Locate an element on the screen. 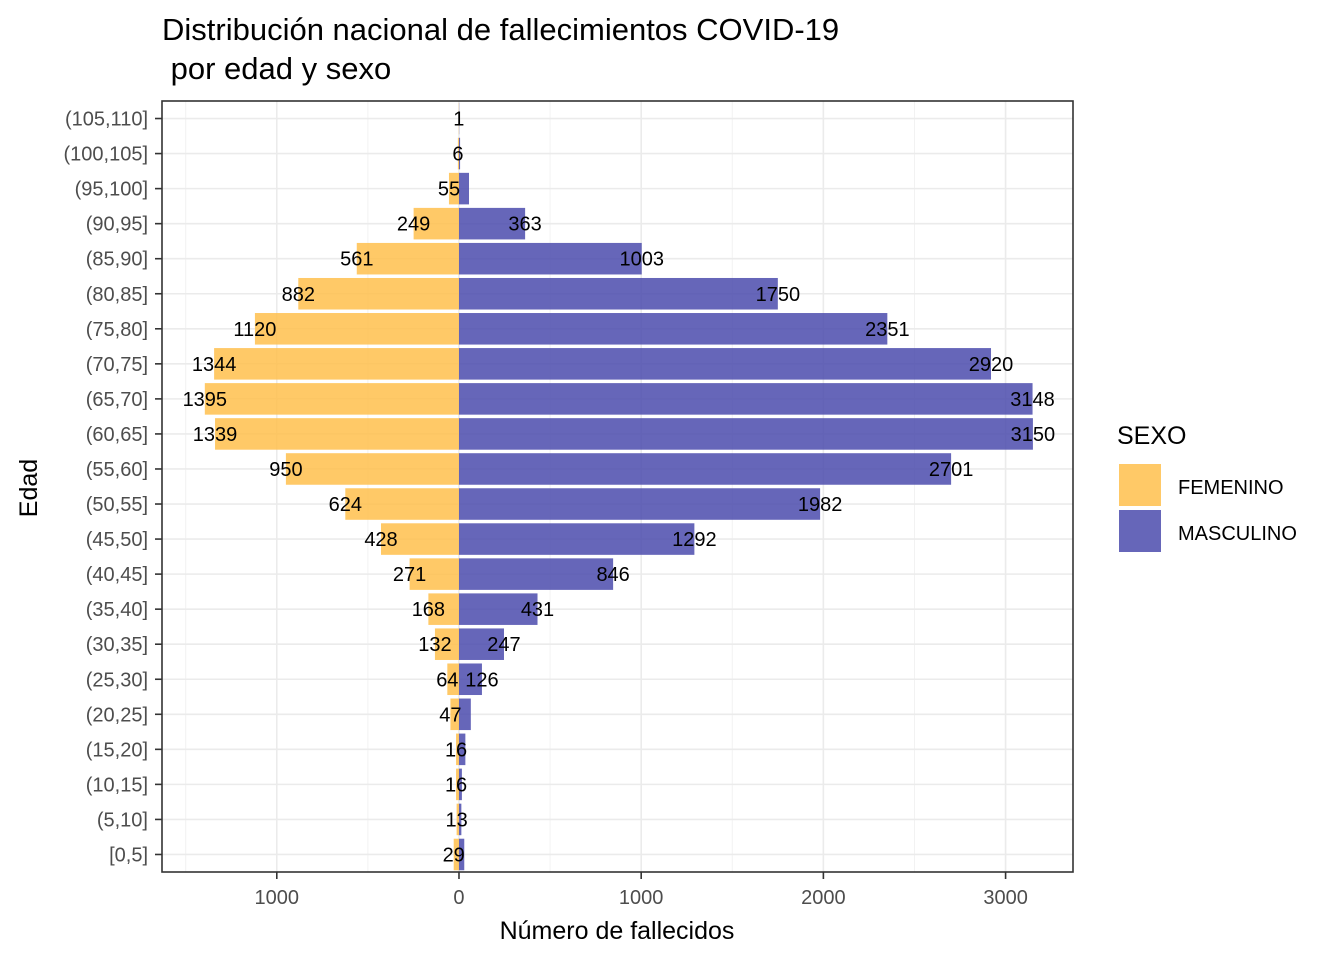 This screenshot has height=960, width=1344. data-label-masculino: 363 is located at coordinates (524, 225).